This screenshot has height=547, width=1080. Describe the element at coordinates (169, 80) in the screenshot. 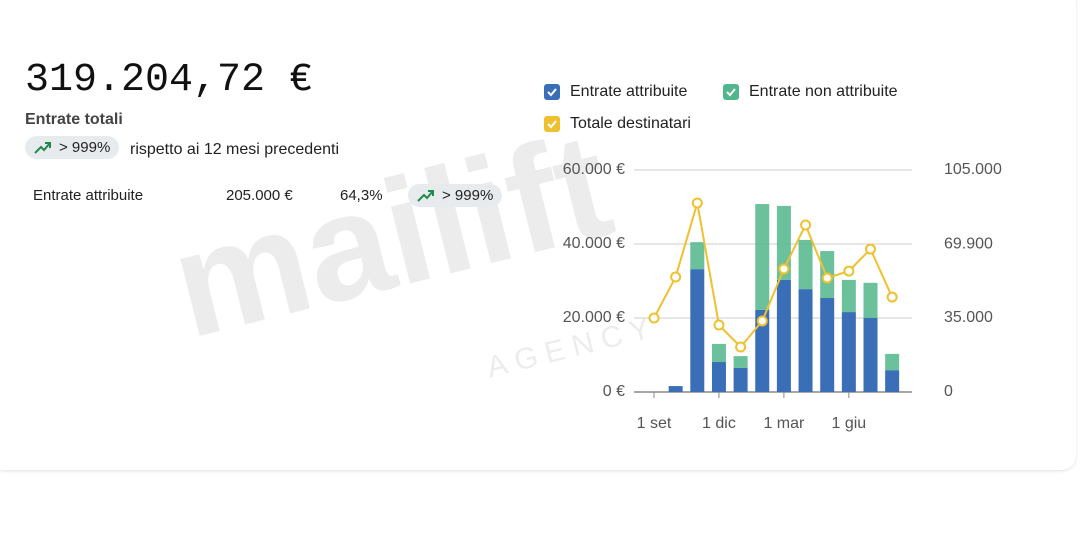

I see `total-amount: 319.204,72 €` at that location.